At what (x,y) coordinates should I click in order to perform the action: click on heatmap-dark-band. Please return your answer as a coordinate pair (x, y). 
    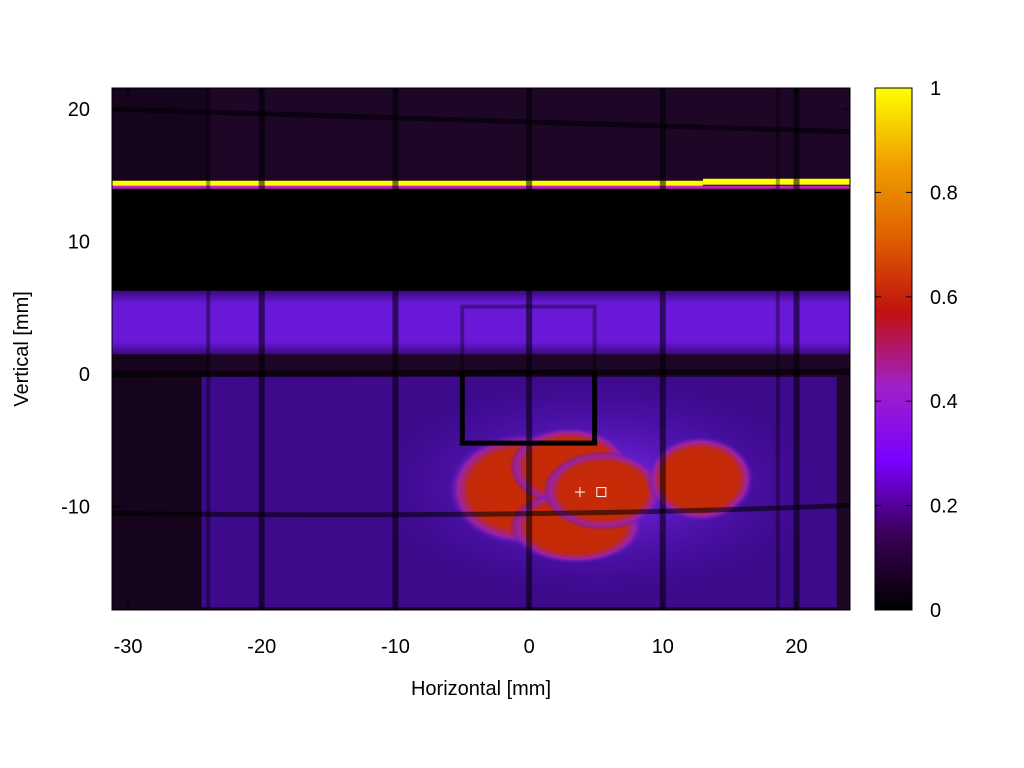
    Looking at the image, I should click on (481, 240).